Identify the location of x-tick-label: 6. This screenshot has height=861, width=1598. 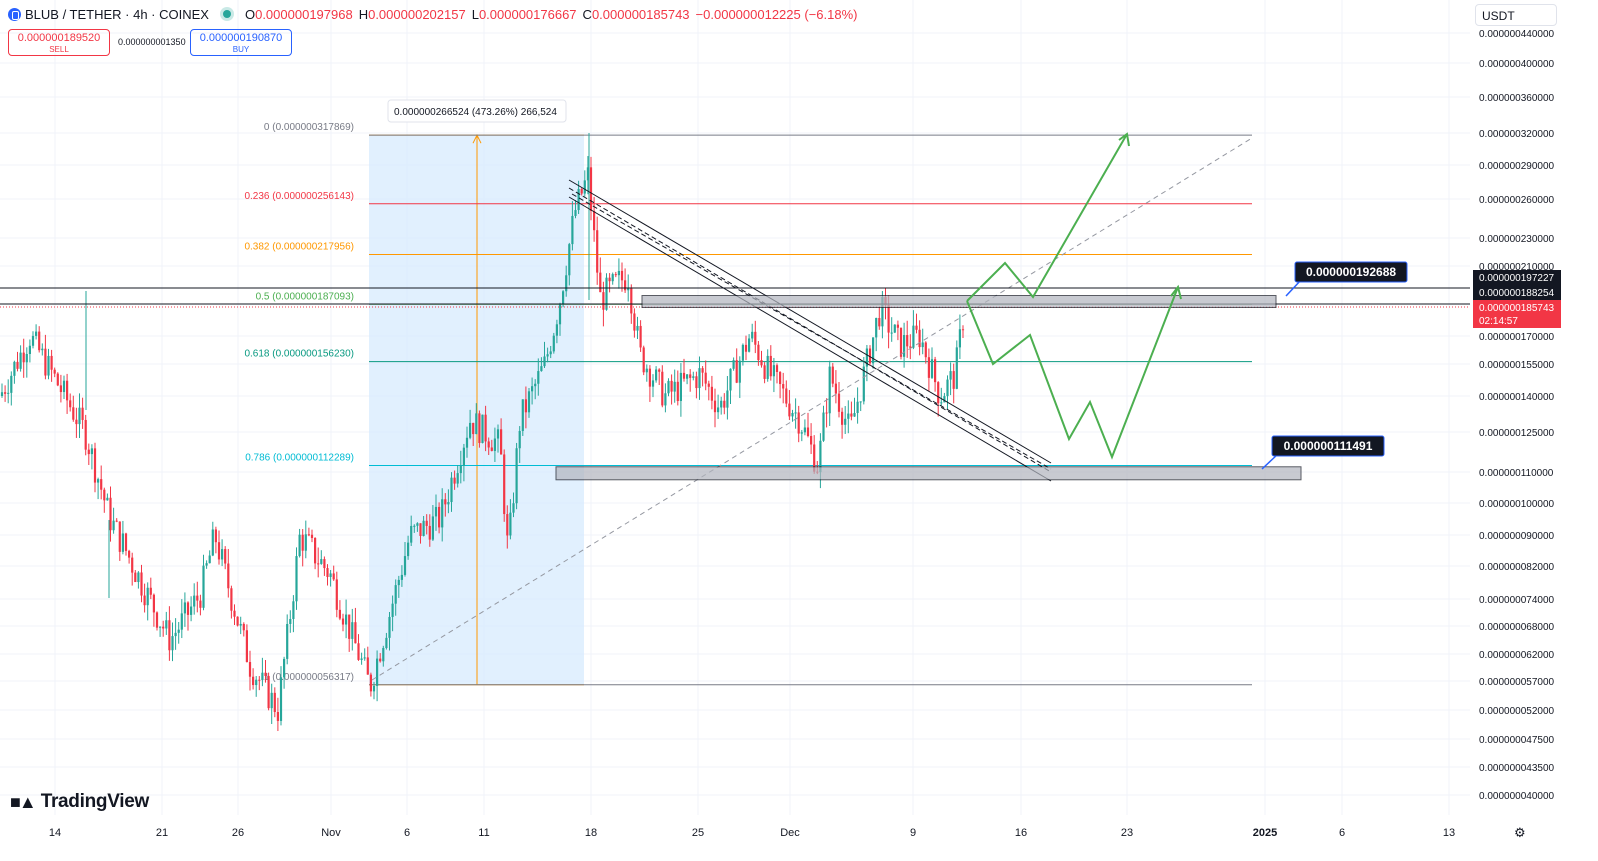
(1342, 833).